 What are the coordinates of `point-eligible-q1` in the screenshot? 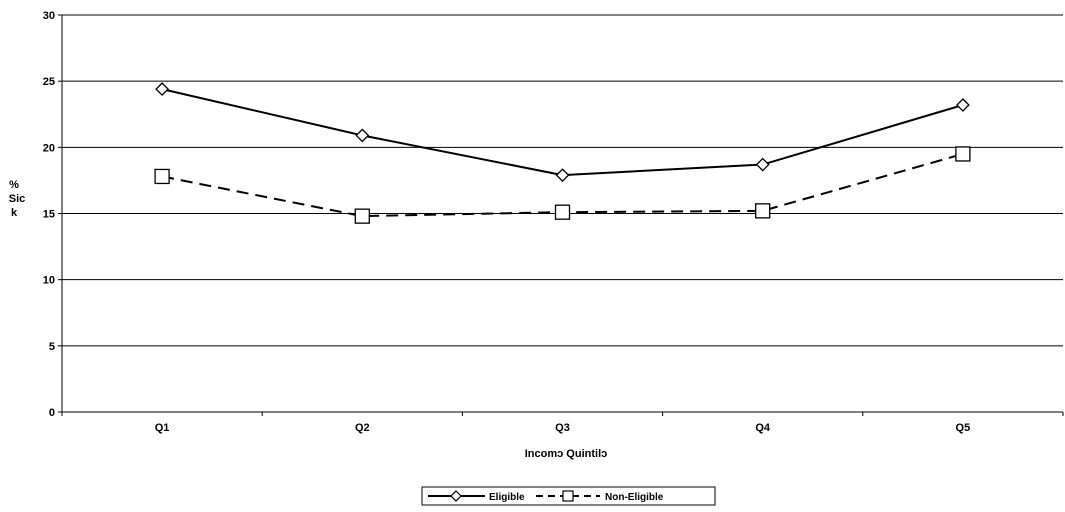 It's located at (162, 89).